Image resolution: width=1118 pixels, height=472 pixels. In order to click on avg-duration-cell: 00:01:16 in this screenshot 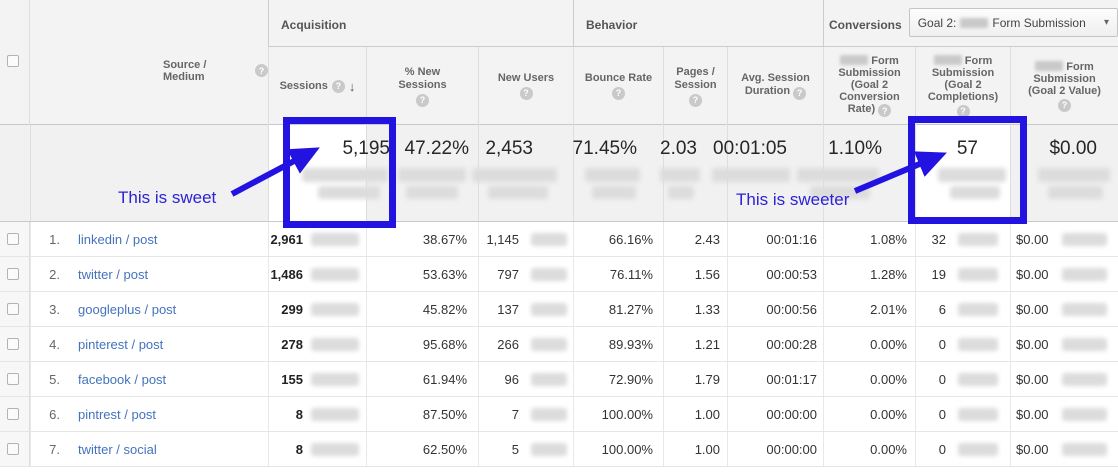, I will do `click(775, 239)`.